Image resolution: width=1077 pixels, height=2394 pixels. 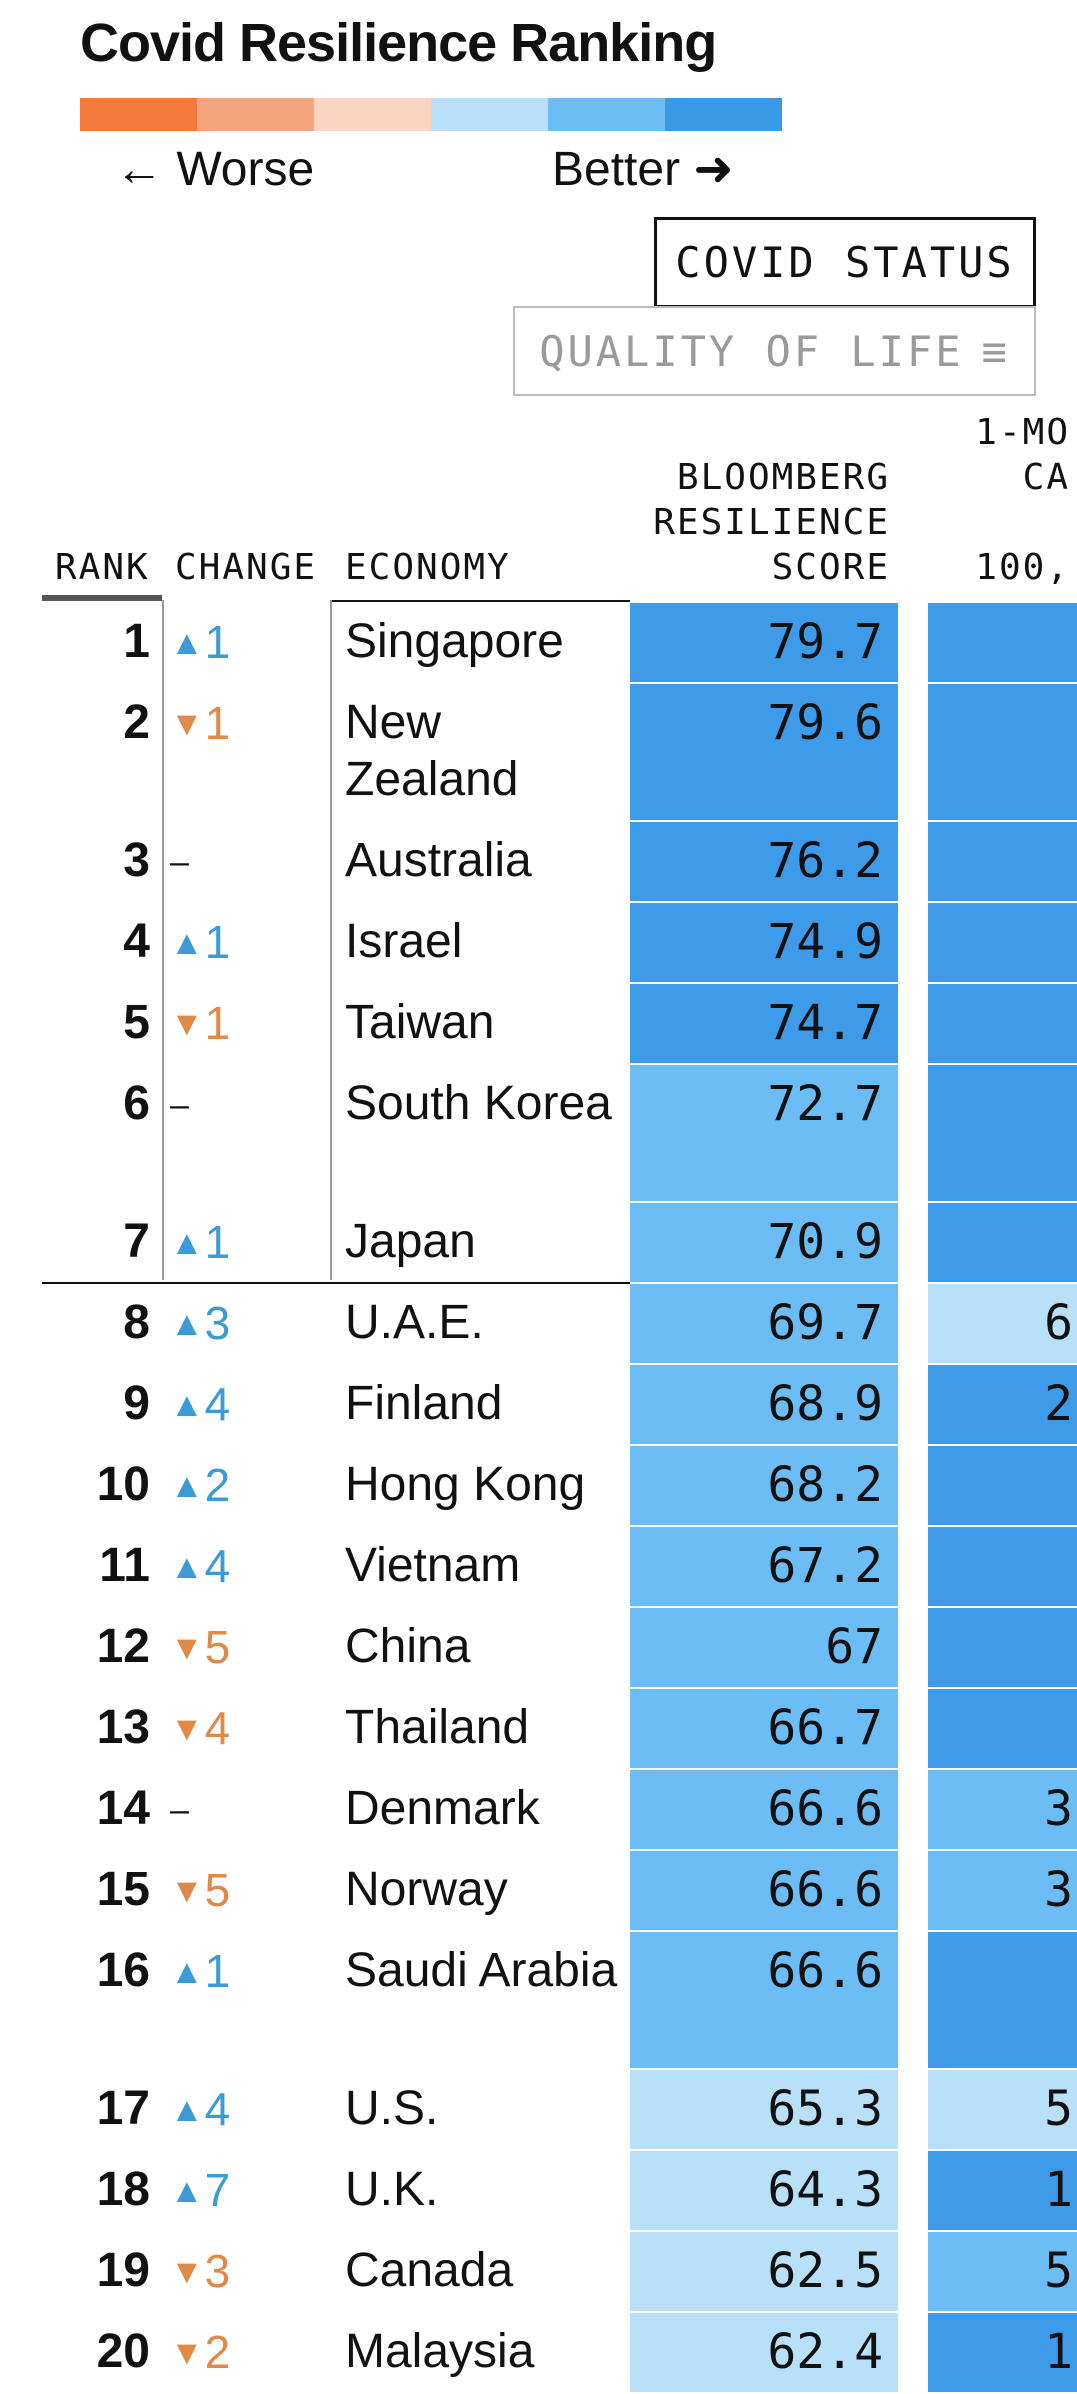 What do you see at coordinates (200, 1728) in the screenshot?
I see `rank-change: ▼4` at bounding box center [200, 1728].